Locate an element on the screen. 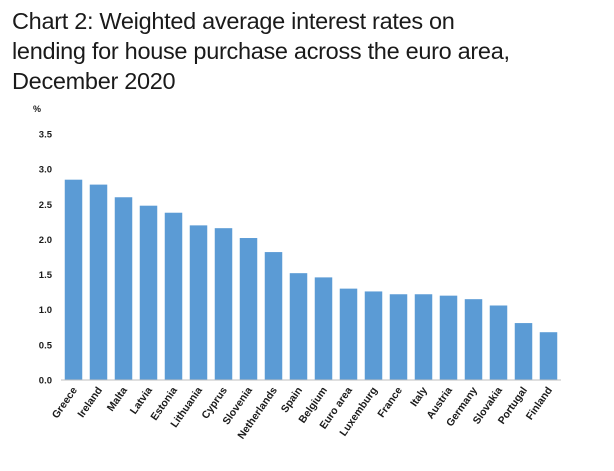  y-tick-label: 1.5 is located at coordinates (46, 275).